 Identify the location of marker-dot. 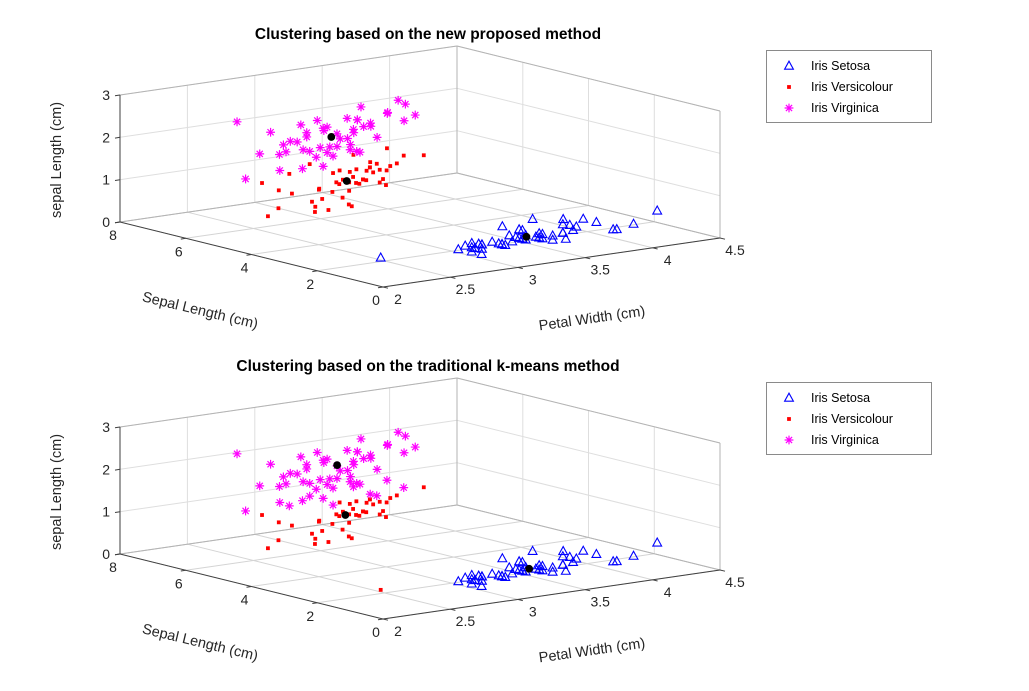
(345, 515).